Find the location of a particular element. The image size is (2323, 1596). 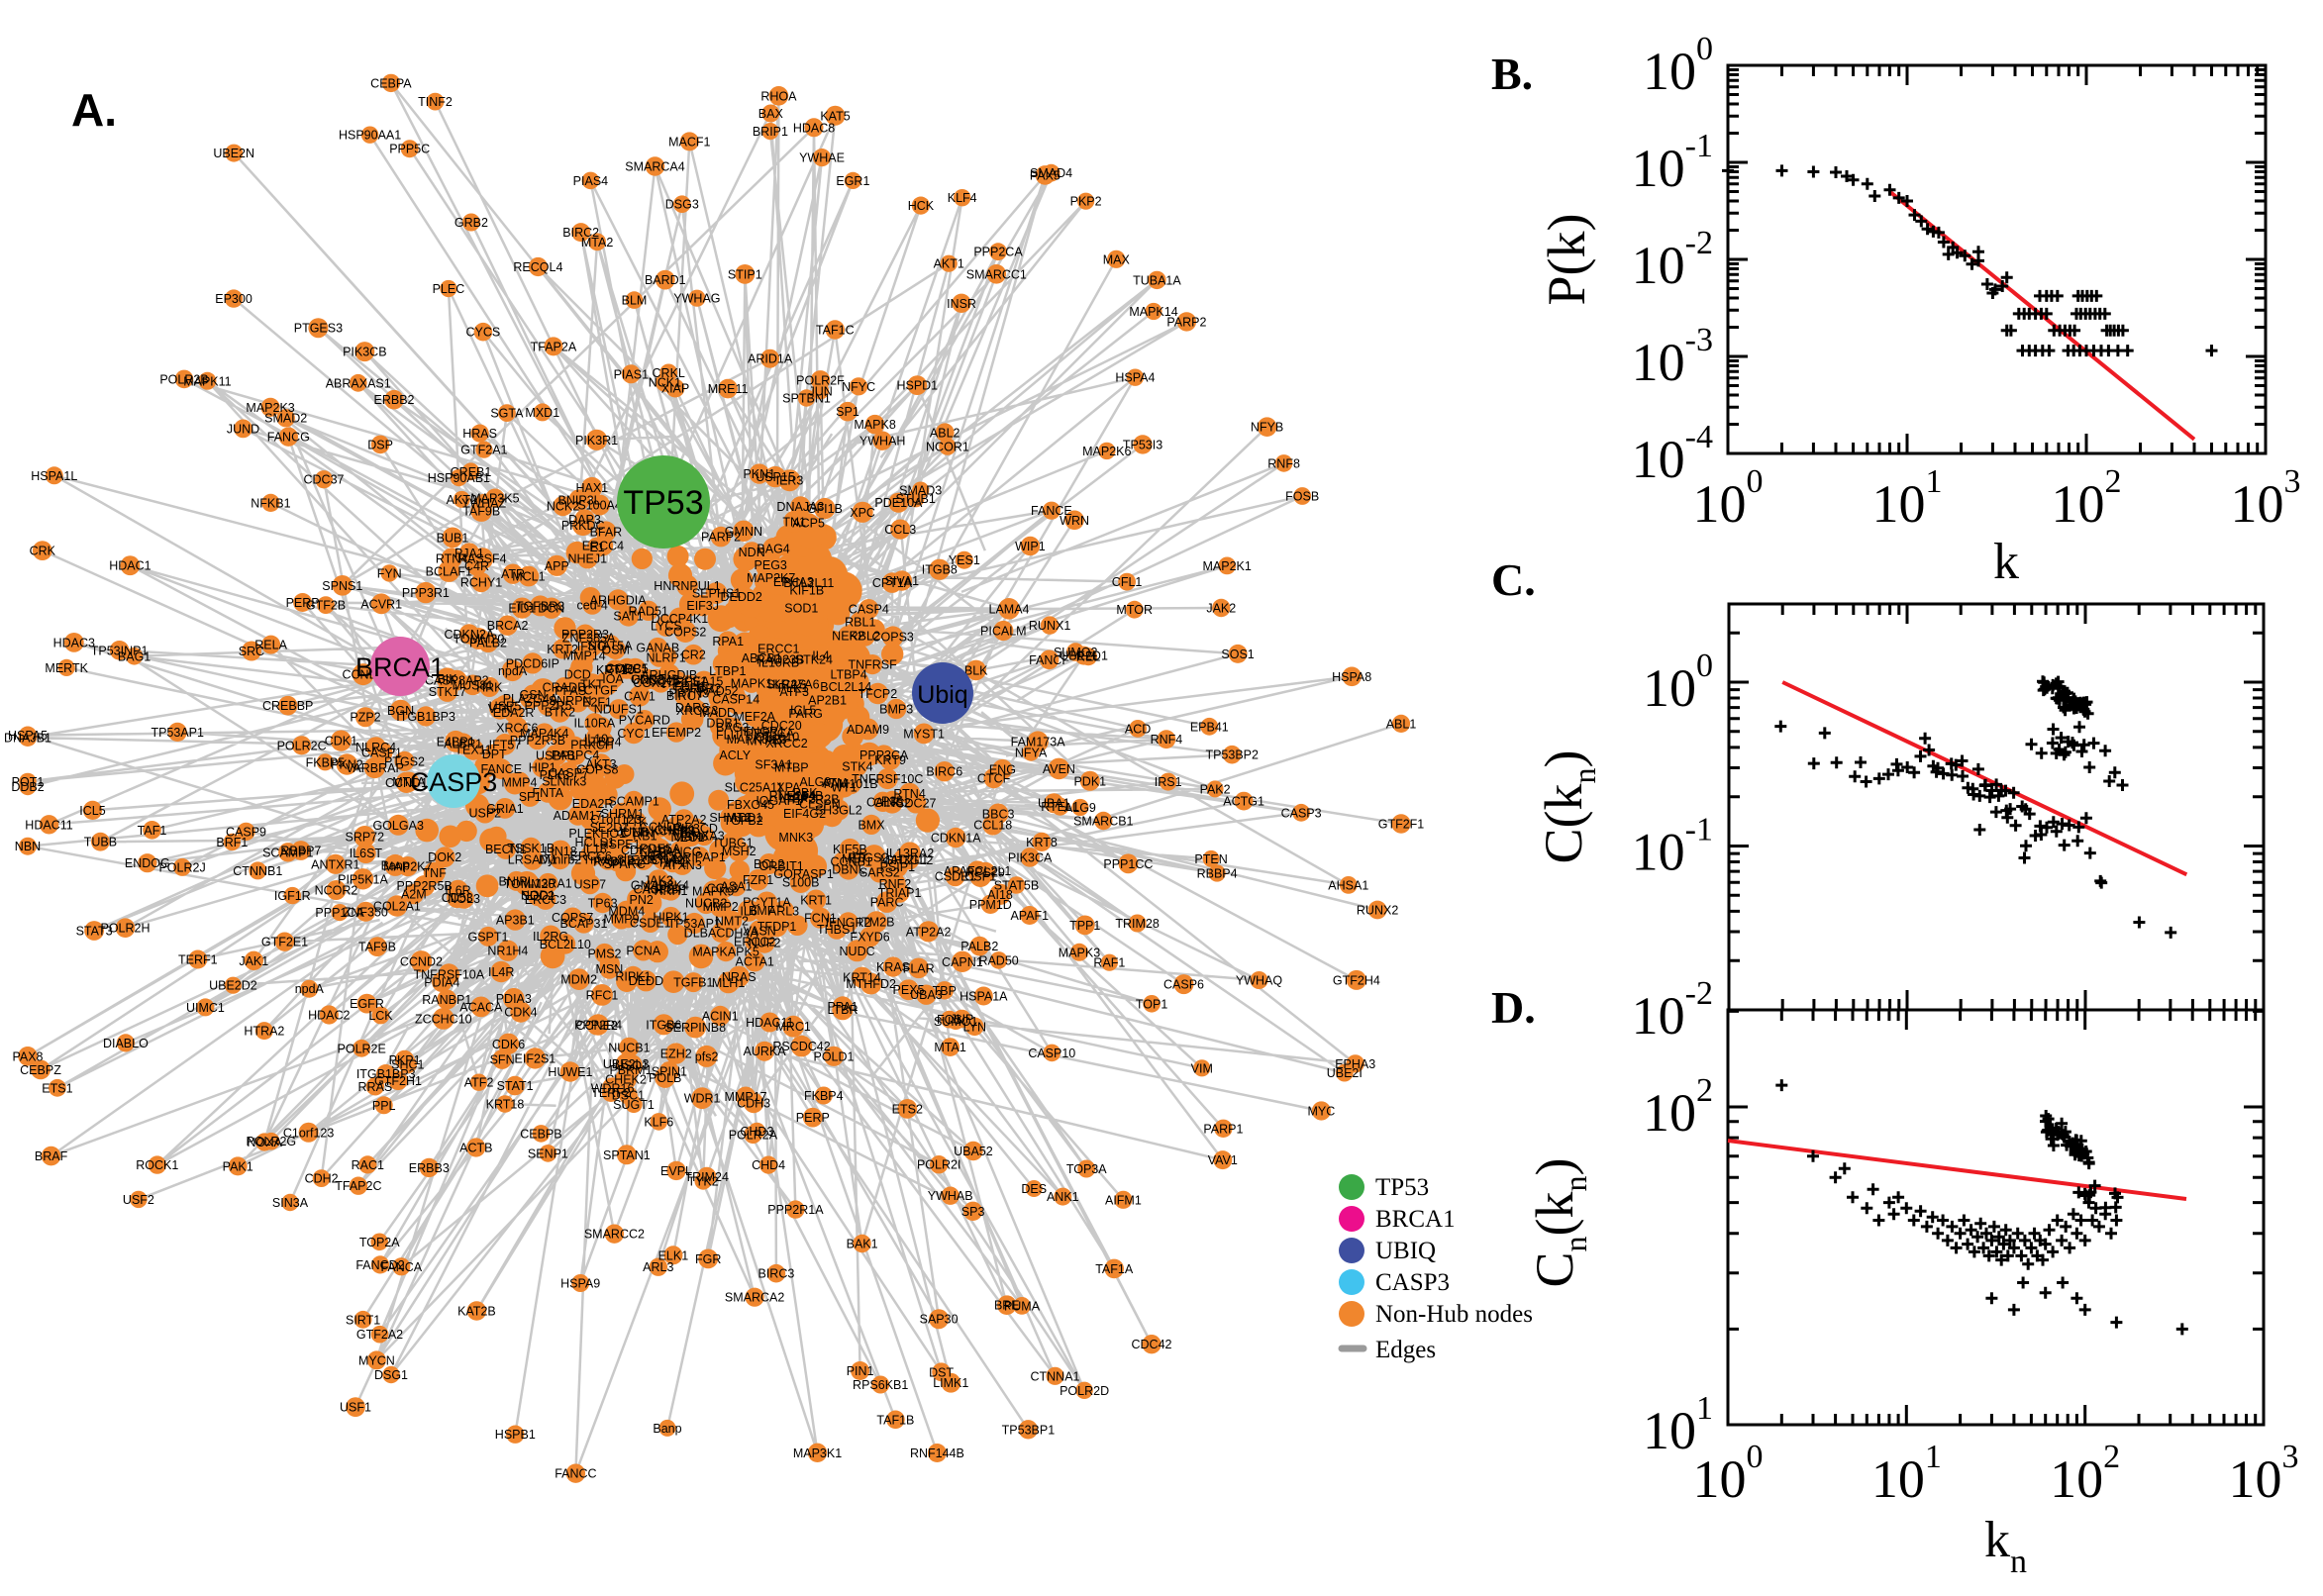

svg-text: MAPKAPK5 is located at coordinates (725, 952).